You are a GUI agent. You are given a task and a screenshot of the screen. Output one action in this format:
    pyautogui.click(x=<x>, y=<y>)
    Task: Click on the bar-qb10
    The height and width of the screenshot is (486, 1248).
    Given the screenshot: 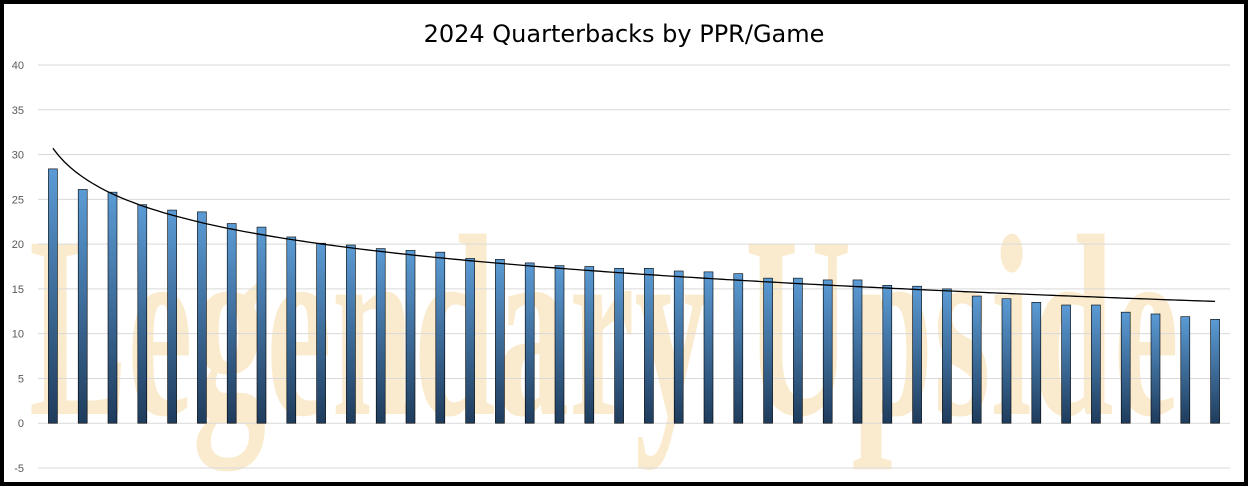 What is the action you would take?
    pyautogui.click(x=321, y=333)
    